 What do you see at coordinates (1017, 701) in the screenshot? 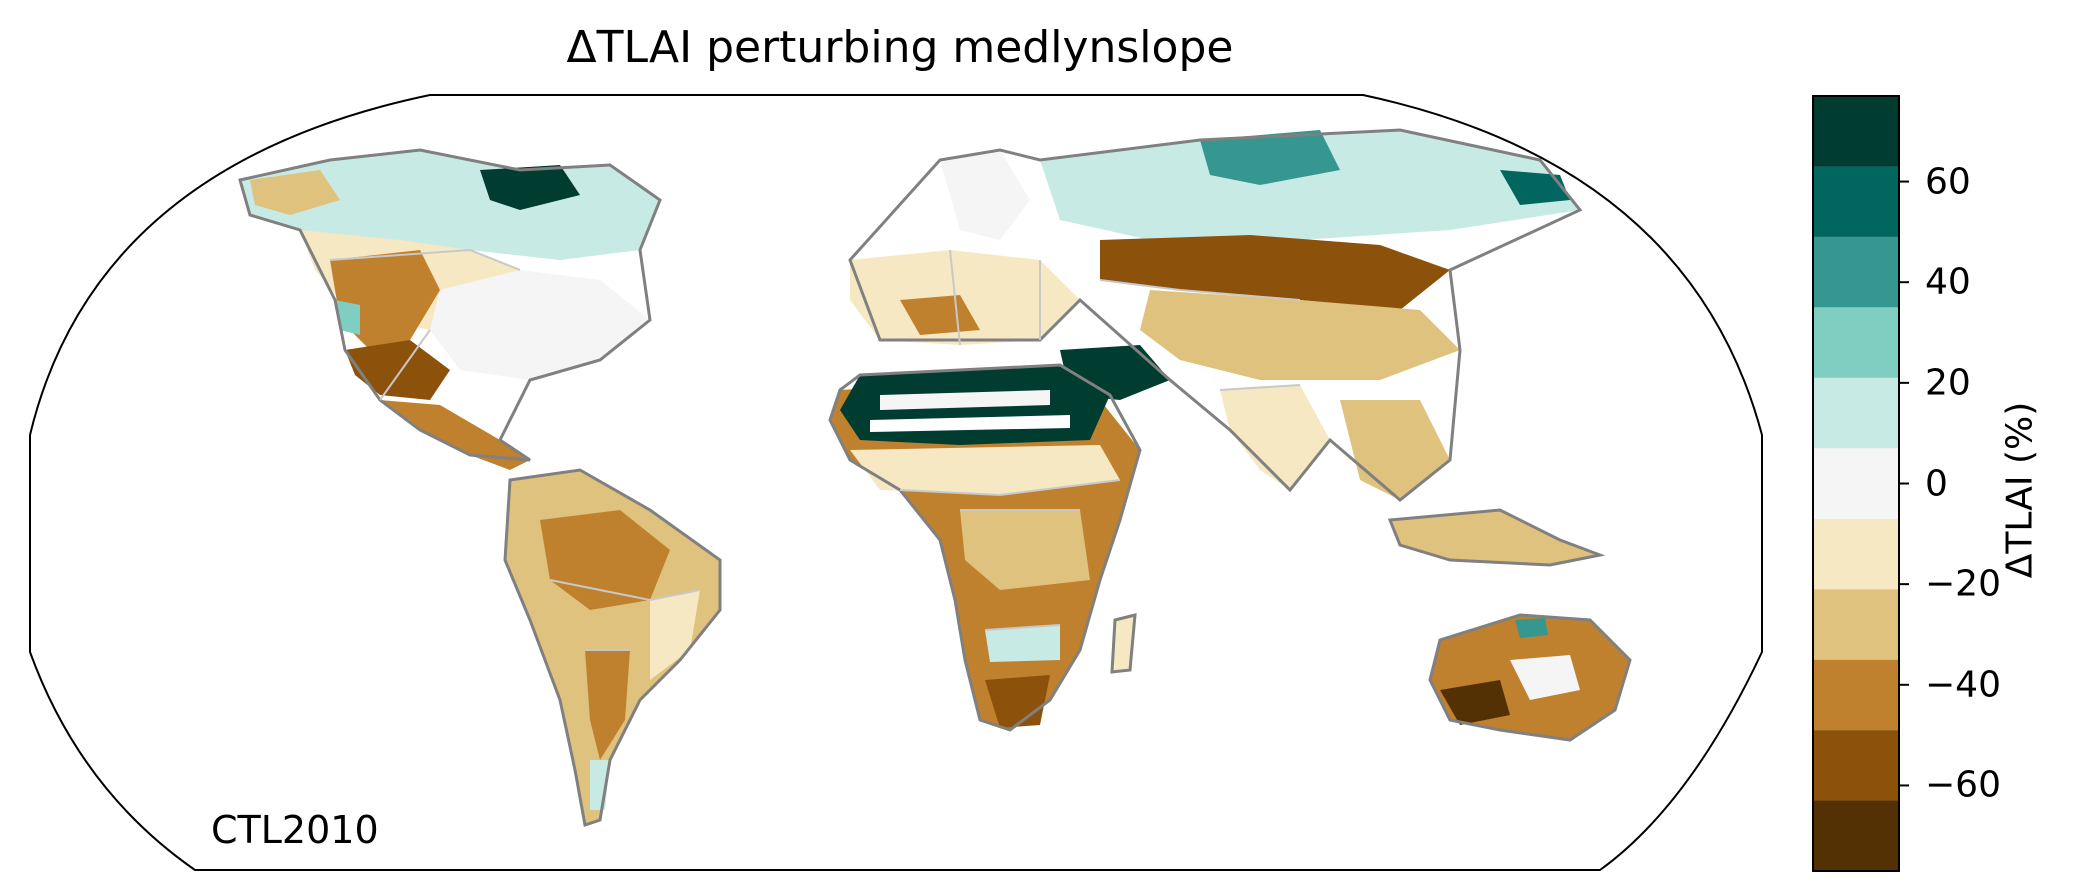
I see `southern-africa-dark-fill` at bounding box center [1017, 701].